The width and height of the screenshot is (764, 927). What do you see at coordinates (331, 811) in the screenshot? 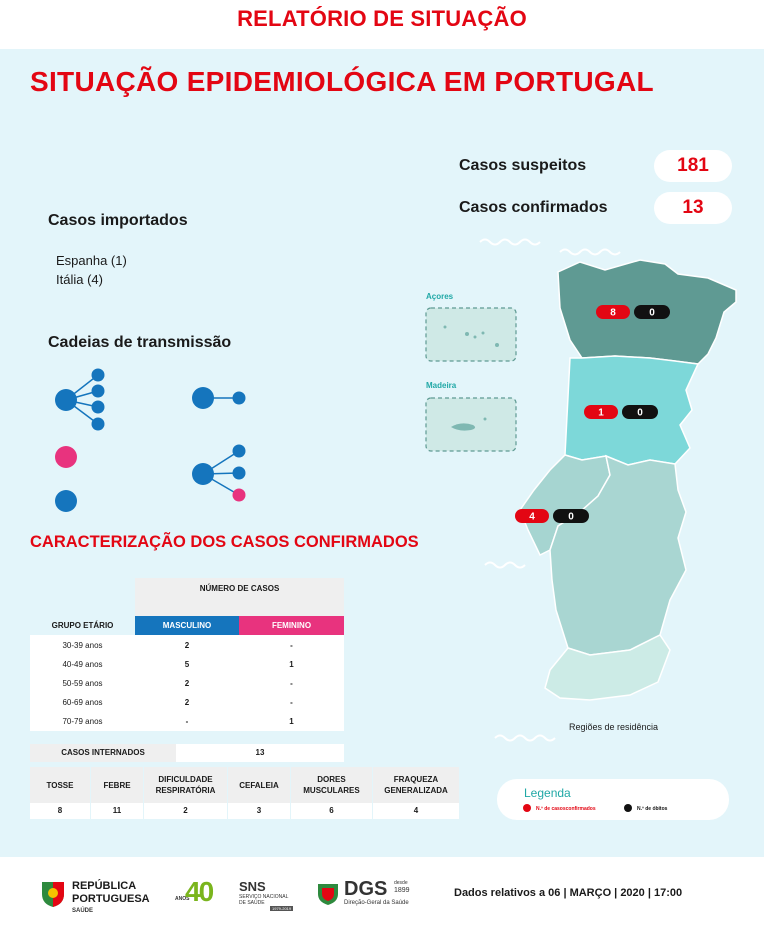
I see `symptom-value-muscle-pain: 6` at bounding box center [331, 811].